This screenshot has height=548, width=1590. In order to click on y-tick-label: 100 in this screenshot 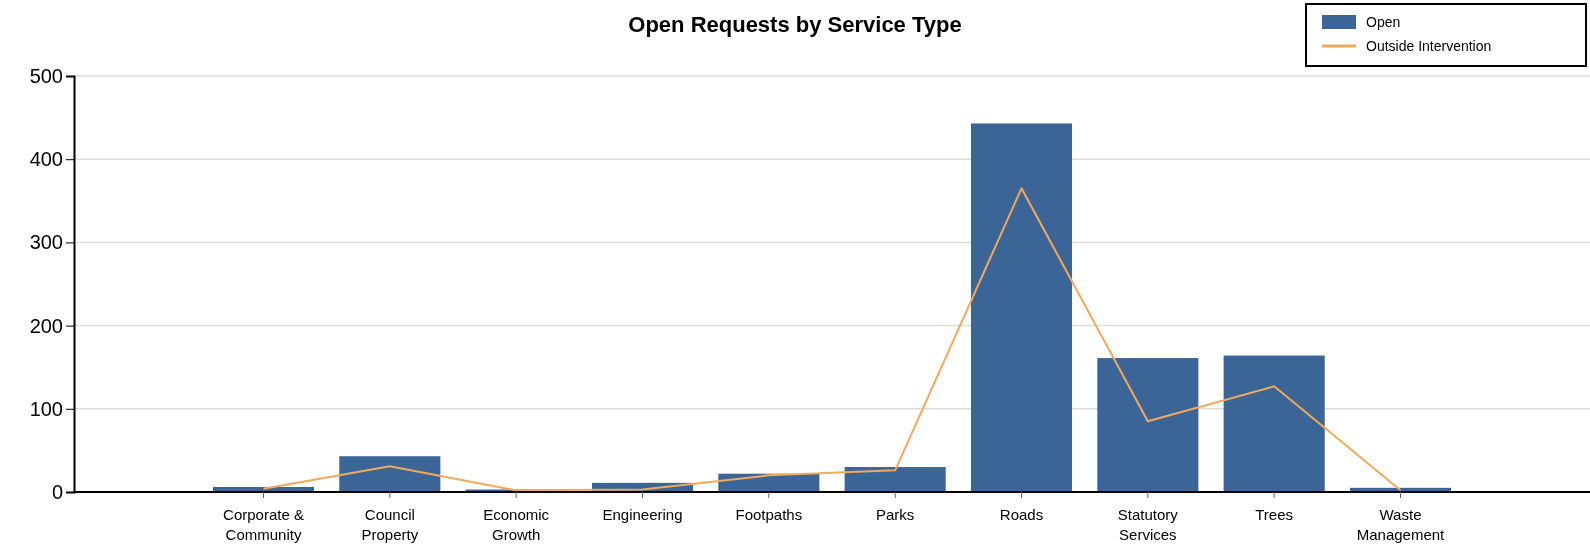, I will do `click(46, 408)`.